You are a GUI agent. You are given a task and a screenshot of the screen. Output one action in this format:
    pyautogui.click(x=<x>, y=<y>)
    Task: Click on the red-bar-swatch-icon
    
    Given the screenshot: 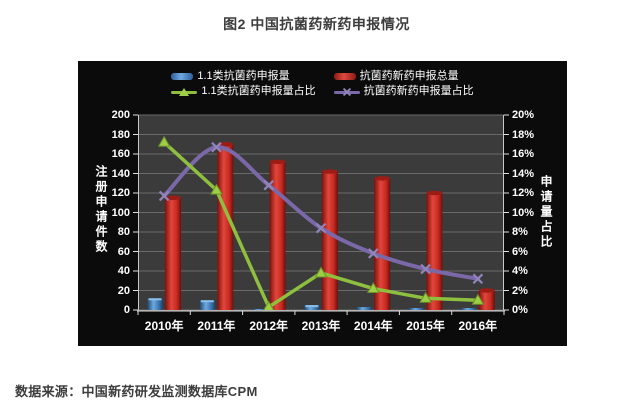 What is the action you would take?
    pyautogui.click(x=344, y=76)
    